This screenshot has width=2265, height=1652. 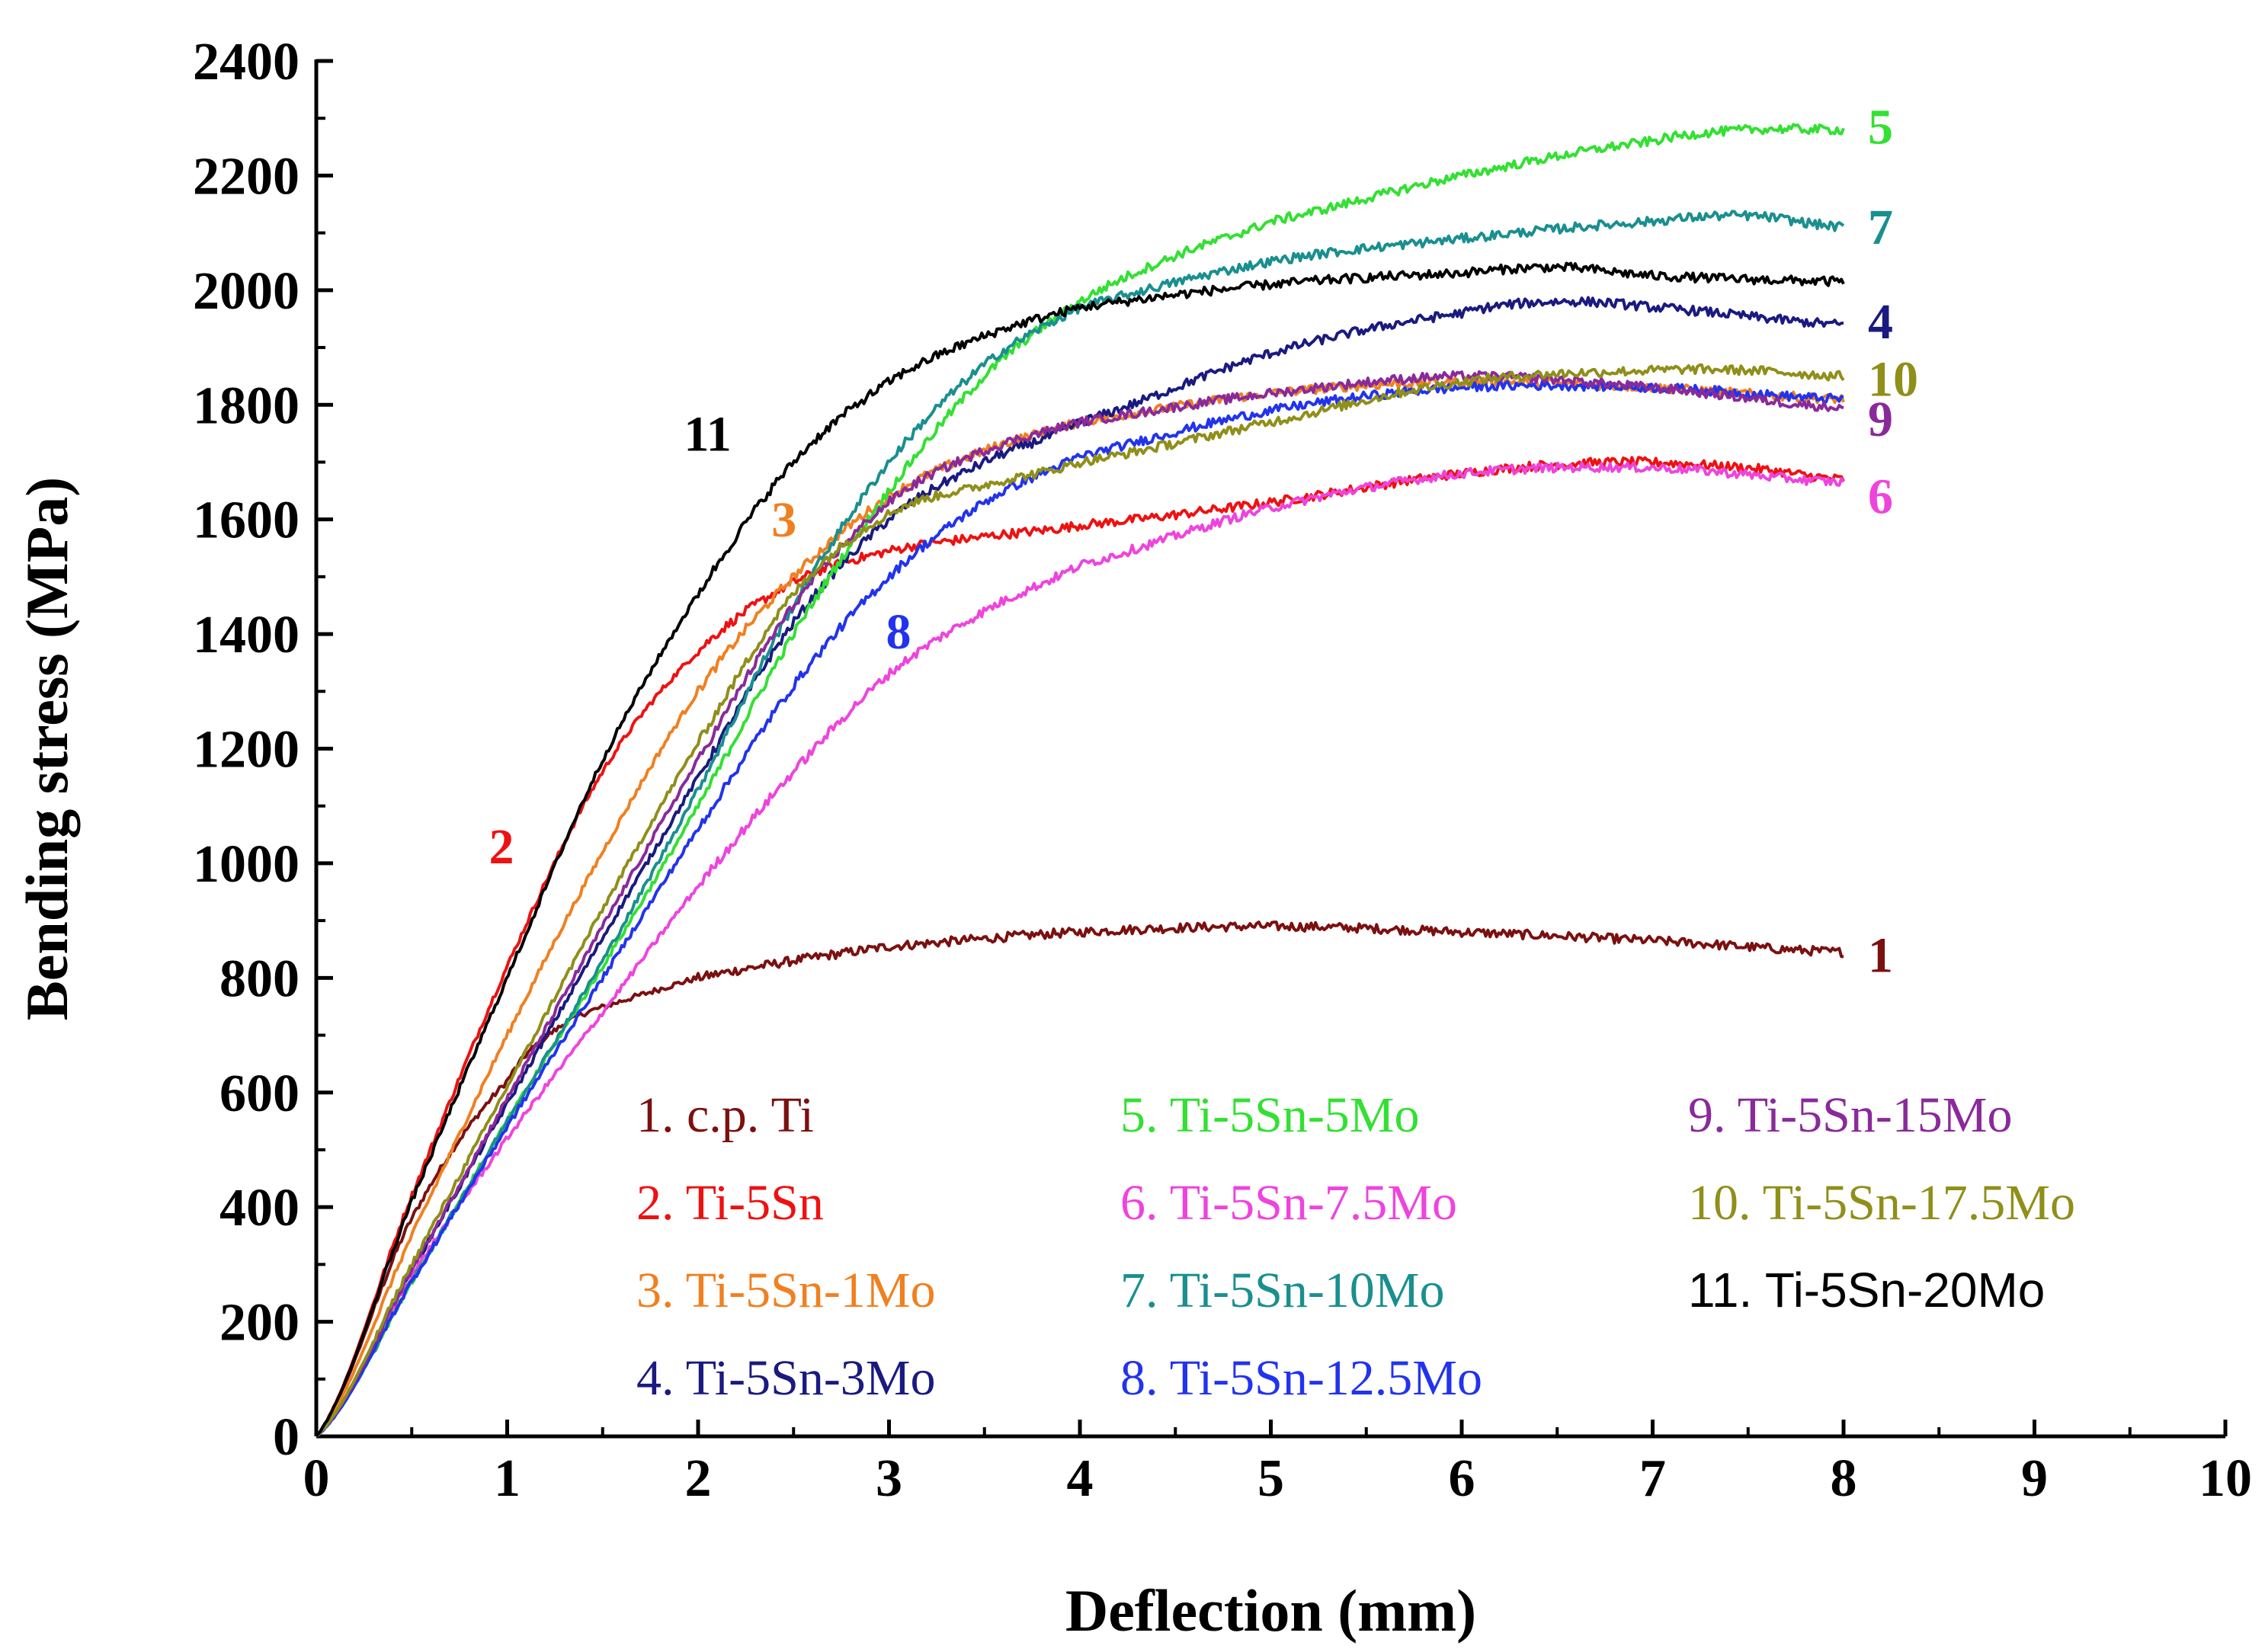 I want to click on y-tick-label: 2200, so click(x=246, y=176).